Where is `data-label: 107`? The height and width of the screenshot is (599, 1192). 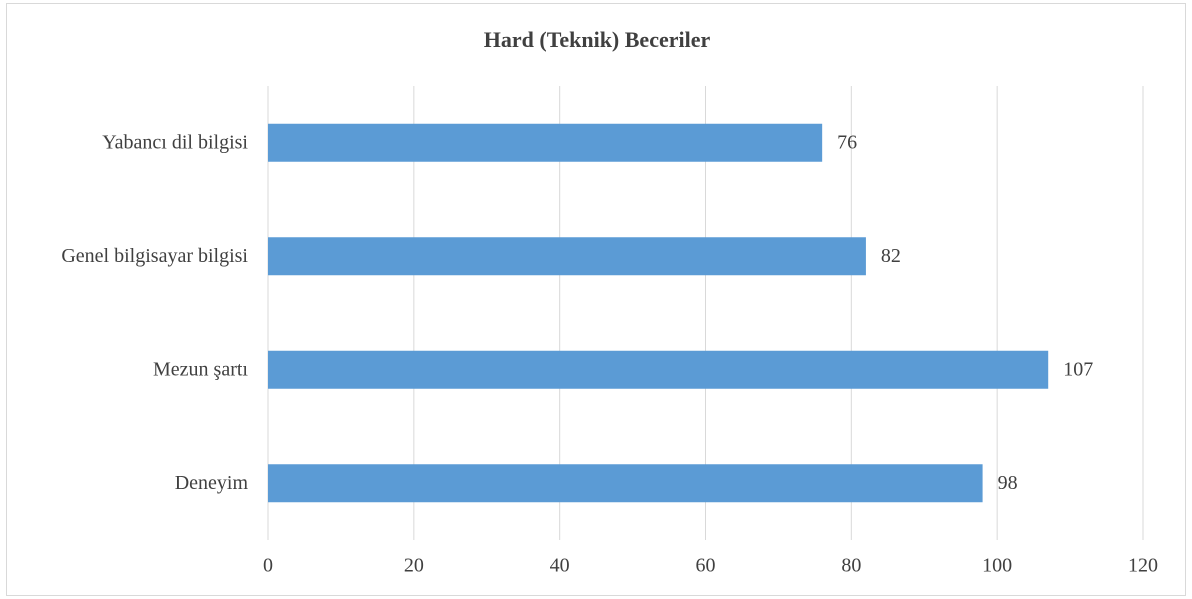
data-label: 107 is located at coordinates (1078, 369).